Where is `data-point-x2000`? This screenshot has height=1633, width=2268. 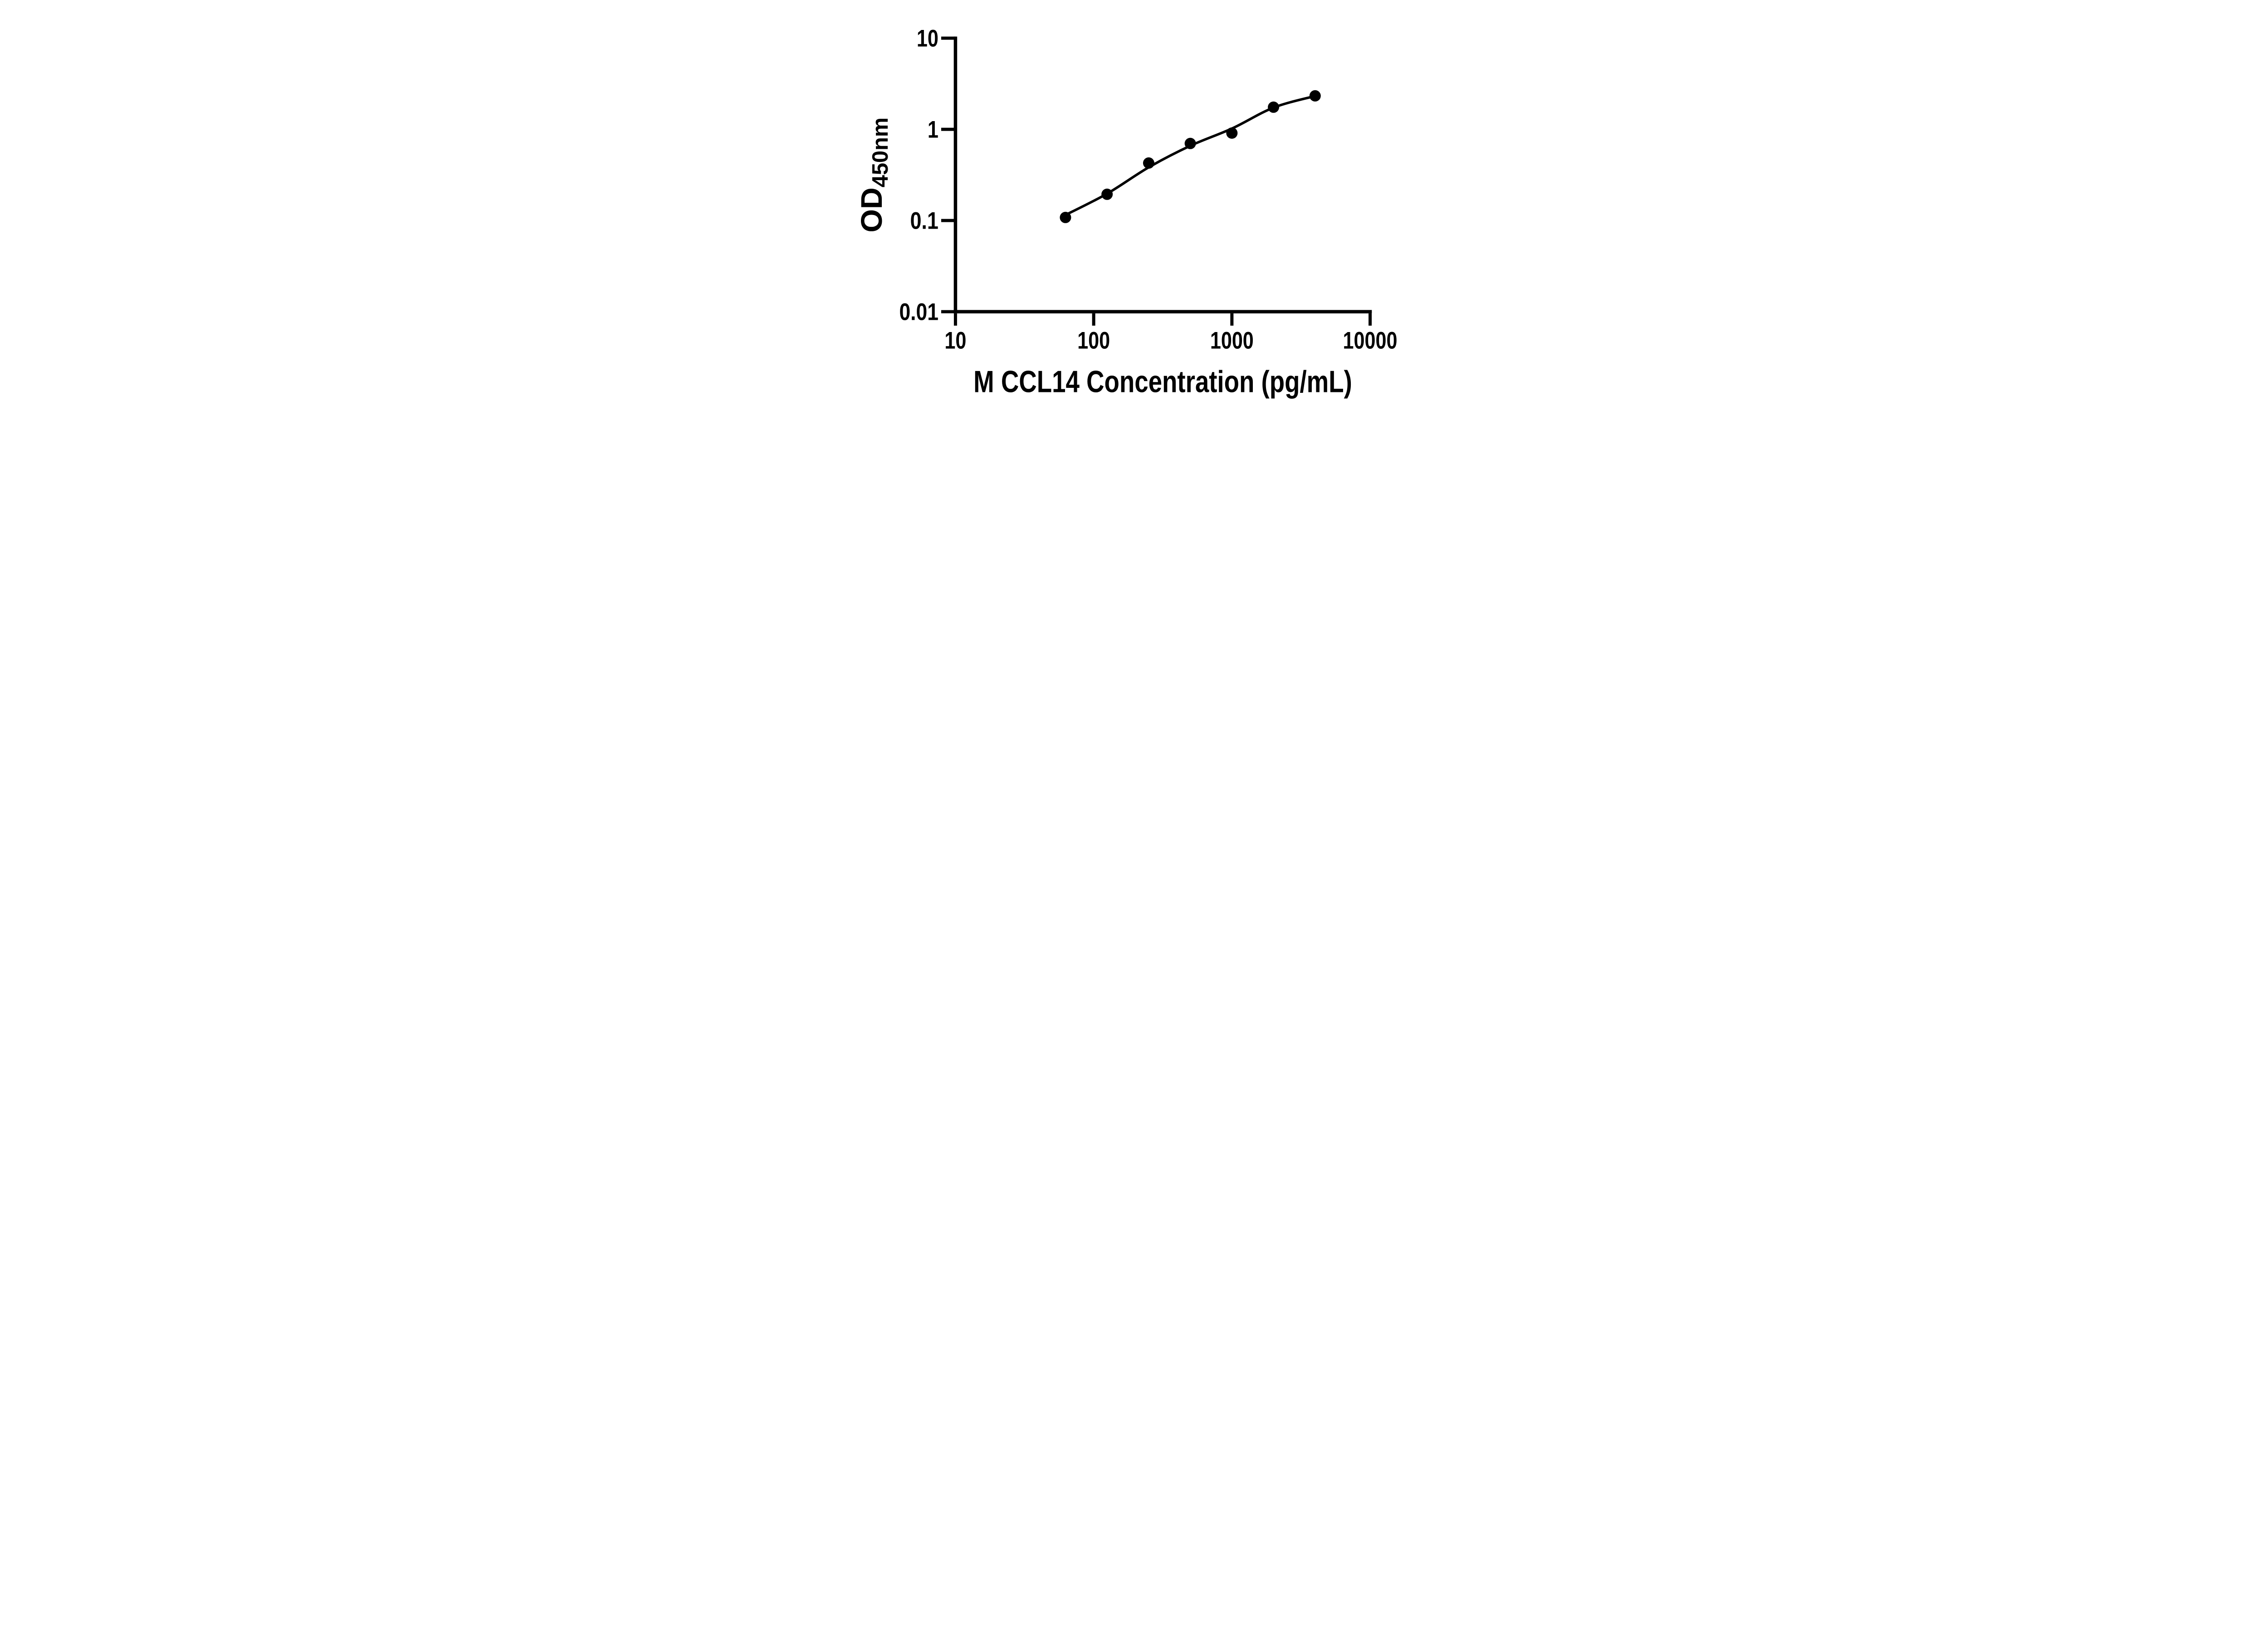 data-point-x2000 is located at coordinates (1273, 107).